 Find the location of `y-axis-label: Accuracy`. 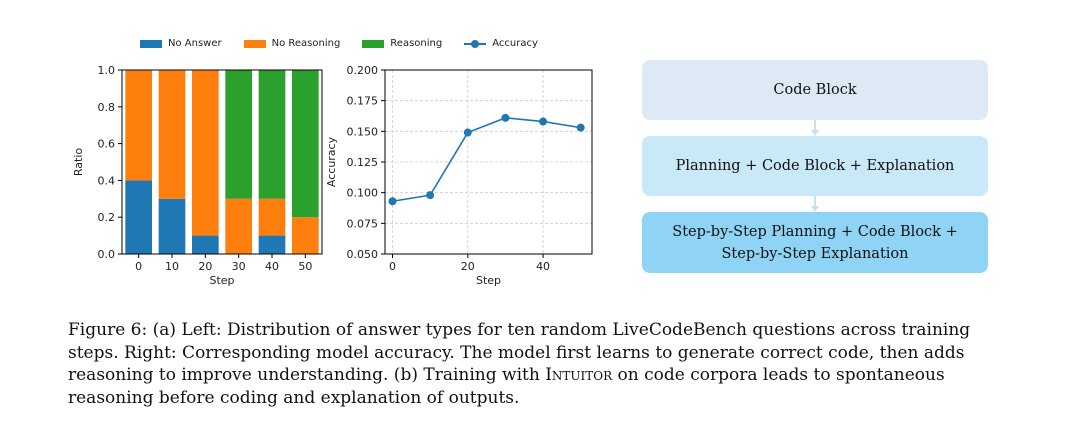

y-axis-label: Accuracy is located at coordinates (331, 161).